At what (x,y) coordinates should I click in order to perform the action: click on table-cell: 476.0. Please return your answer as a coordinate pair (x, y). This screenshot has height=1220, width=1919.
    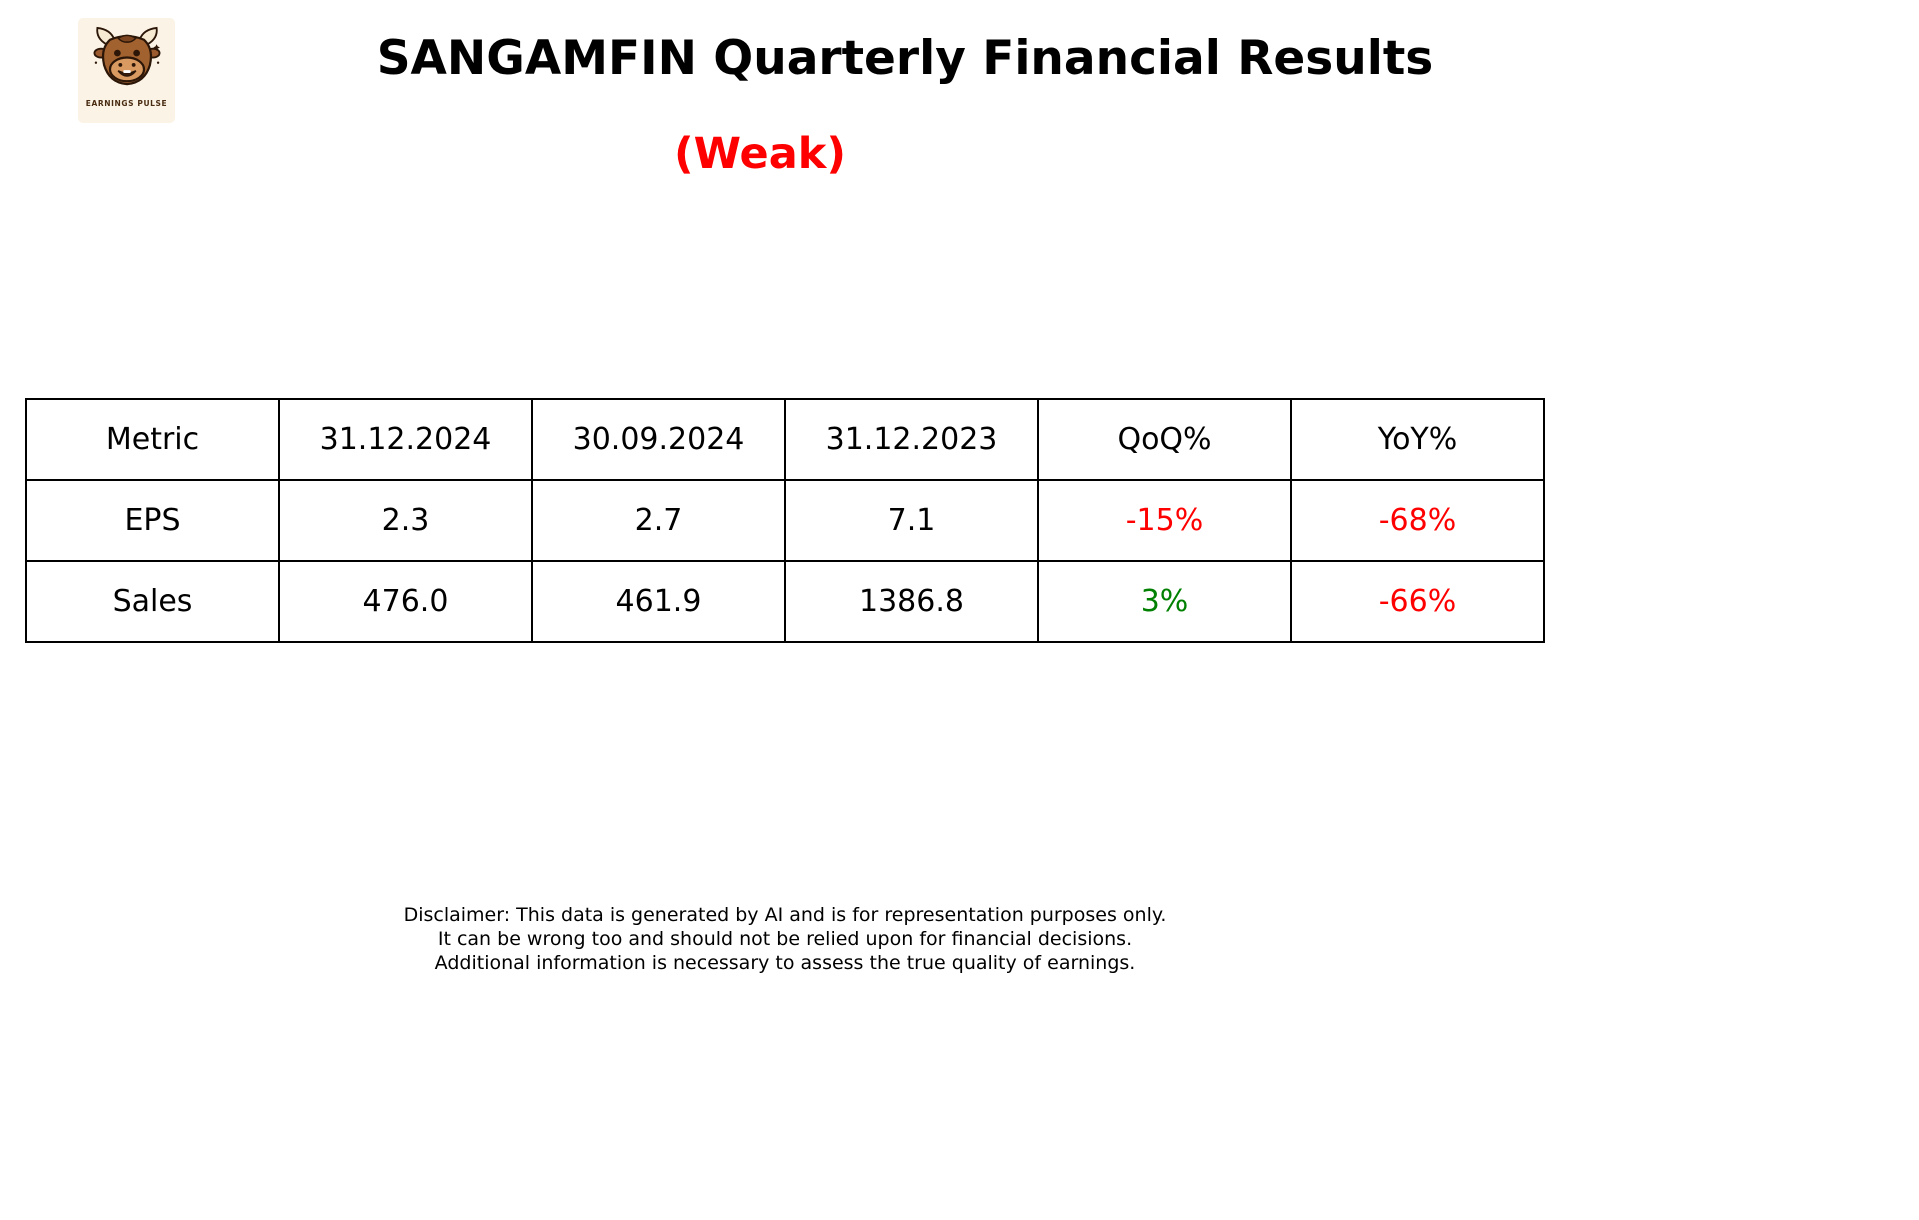
    Looking at the image, I should click on (405, 601).